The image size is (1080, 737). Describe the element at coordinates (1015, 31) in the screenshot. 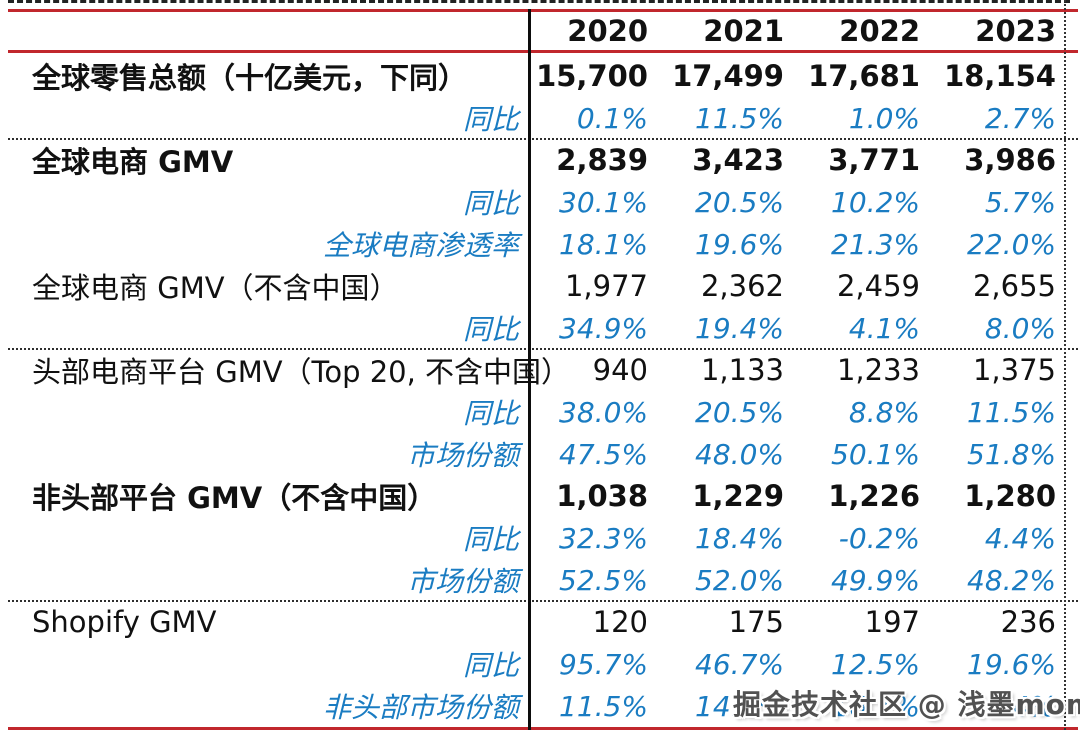

I see `header-year-2023: 2023` at that location.